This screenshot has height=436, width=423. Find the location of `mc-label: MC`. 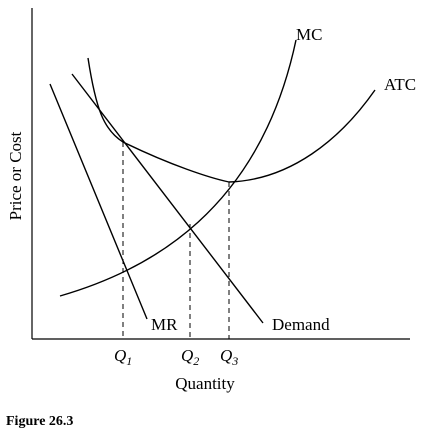

mc-label: MC is located at coordinates (309, 34).